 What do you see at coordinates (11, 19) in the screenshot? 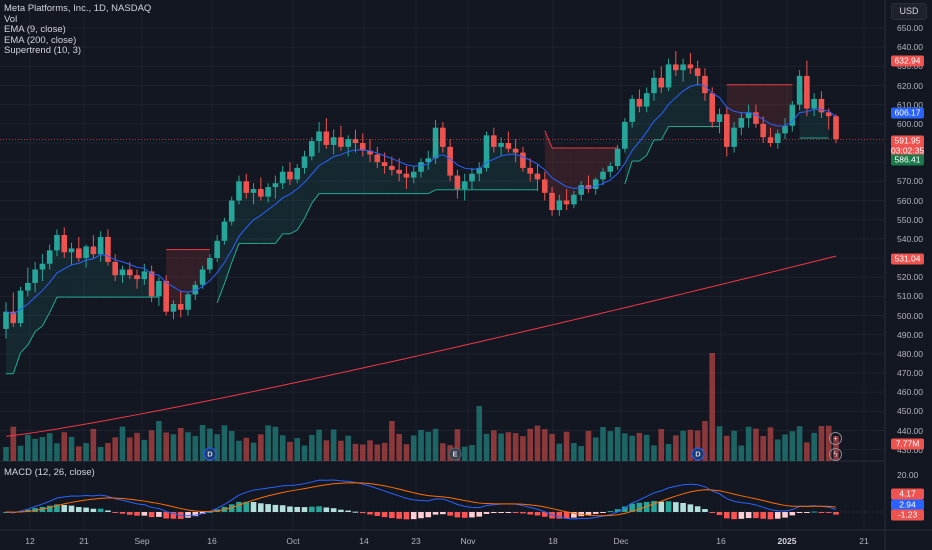
I see `legend-vol: Vol` at bounding box center [11, 19].